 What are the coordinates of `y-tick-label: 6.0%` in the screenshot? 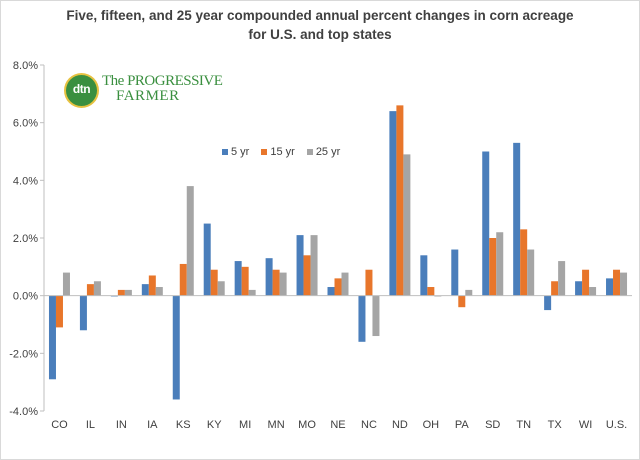 It's located at (25, 124).